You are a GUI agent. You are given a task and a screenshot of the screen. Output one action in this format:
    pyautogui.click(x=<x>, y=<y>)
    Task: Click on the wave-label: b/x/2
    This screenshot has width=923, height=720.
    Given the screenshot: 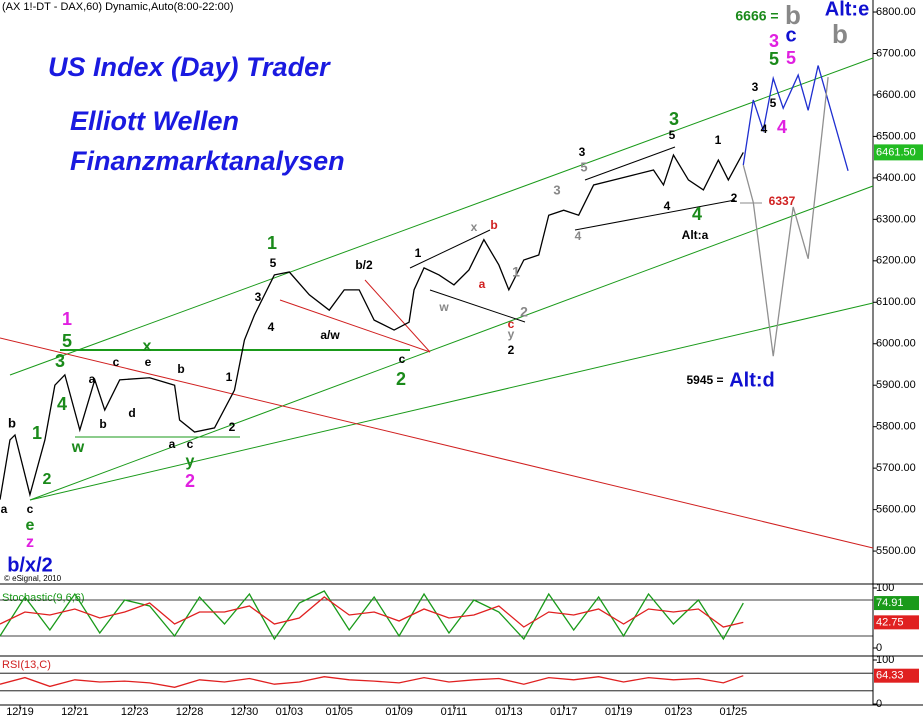 What is the action you would take?
    pyautogui.click(x=30, y=565)
    